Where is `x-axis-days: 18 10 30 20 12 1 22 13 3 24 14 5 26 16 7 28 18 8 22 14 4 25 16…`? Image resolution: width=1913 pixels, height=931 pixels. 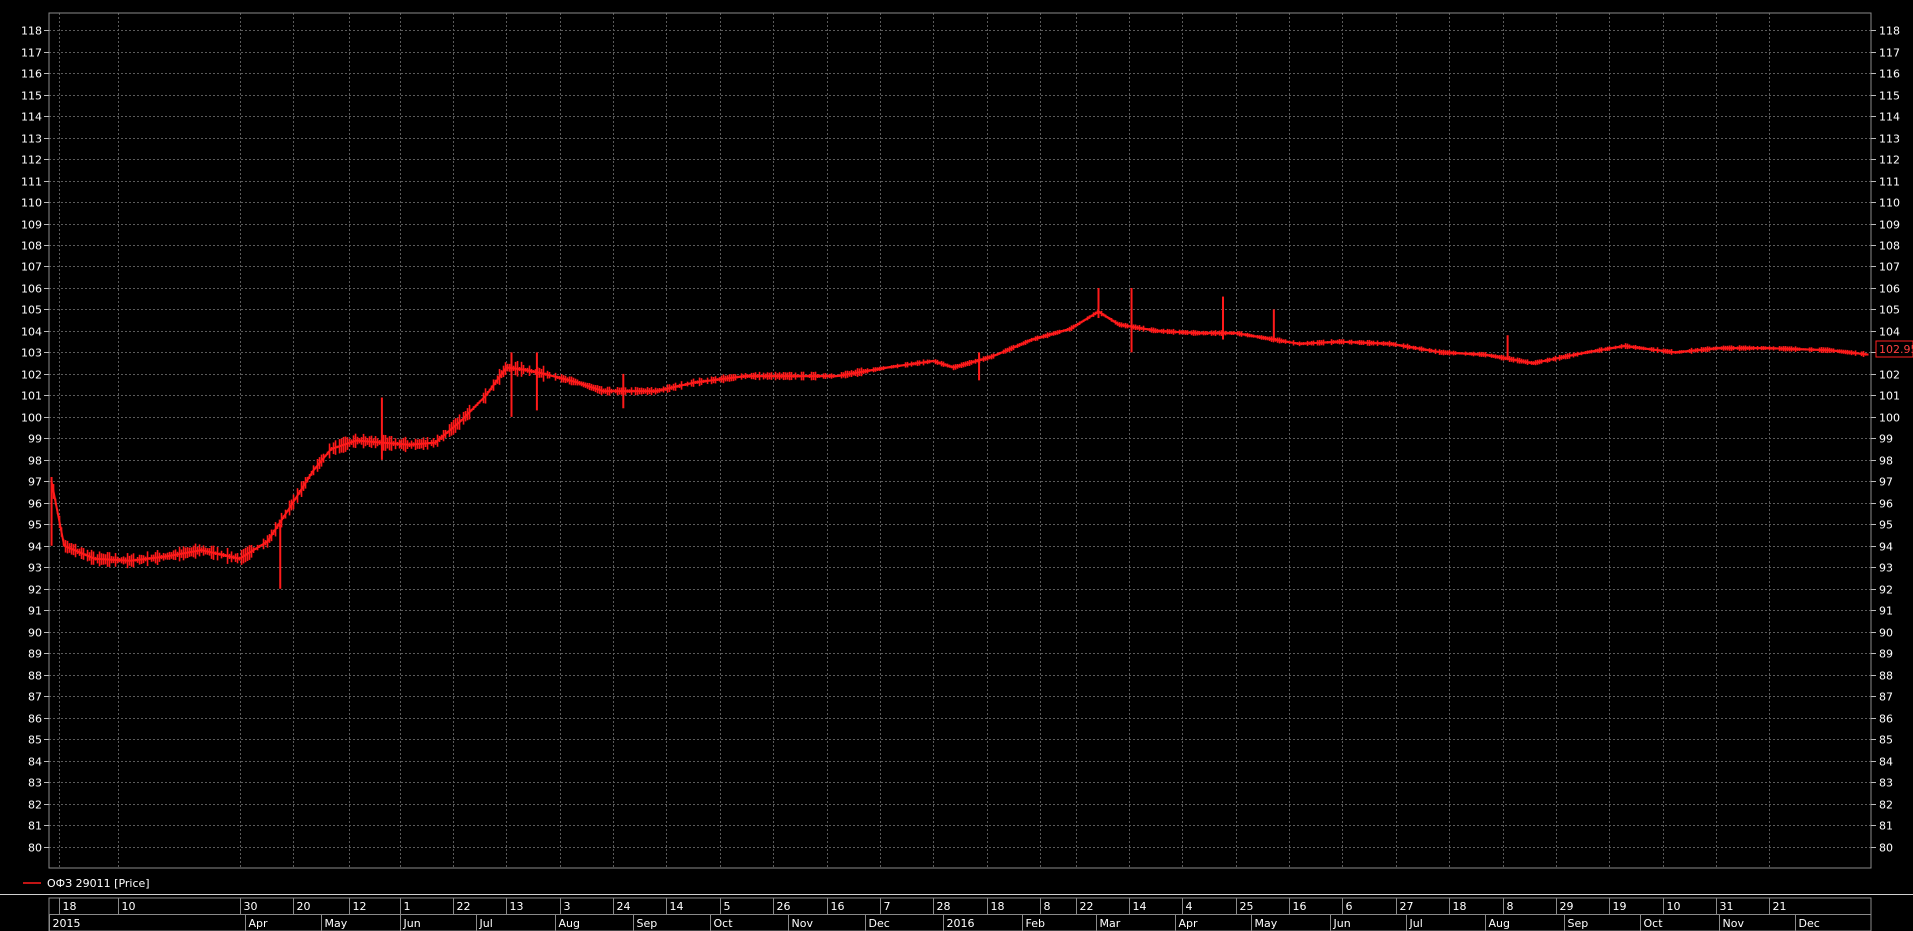 x-axis-days: 18 10 30 20 12 1 22 13 3 24 14 5 26 16 7 28 18 8 22 14 4 25 16… is located at coordinates (923, 906).